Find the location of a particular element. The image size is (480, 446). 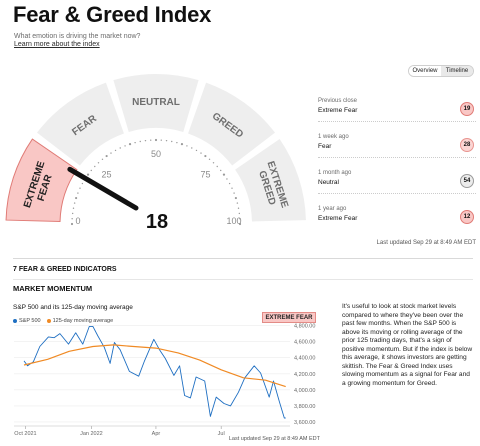

y-tick-label: 4,000.00 is located at coordinates (304, 391).